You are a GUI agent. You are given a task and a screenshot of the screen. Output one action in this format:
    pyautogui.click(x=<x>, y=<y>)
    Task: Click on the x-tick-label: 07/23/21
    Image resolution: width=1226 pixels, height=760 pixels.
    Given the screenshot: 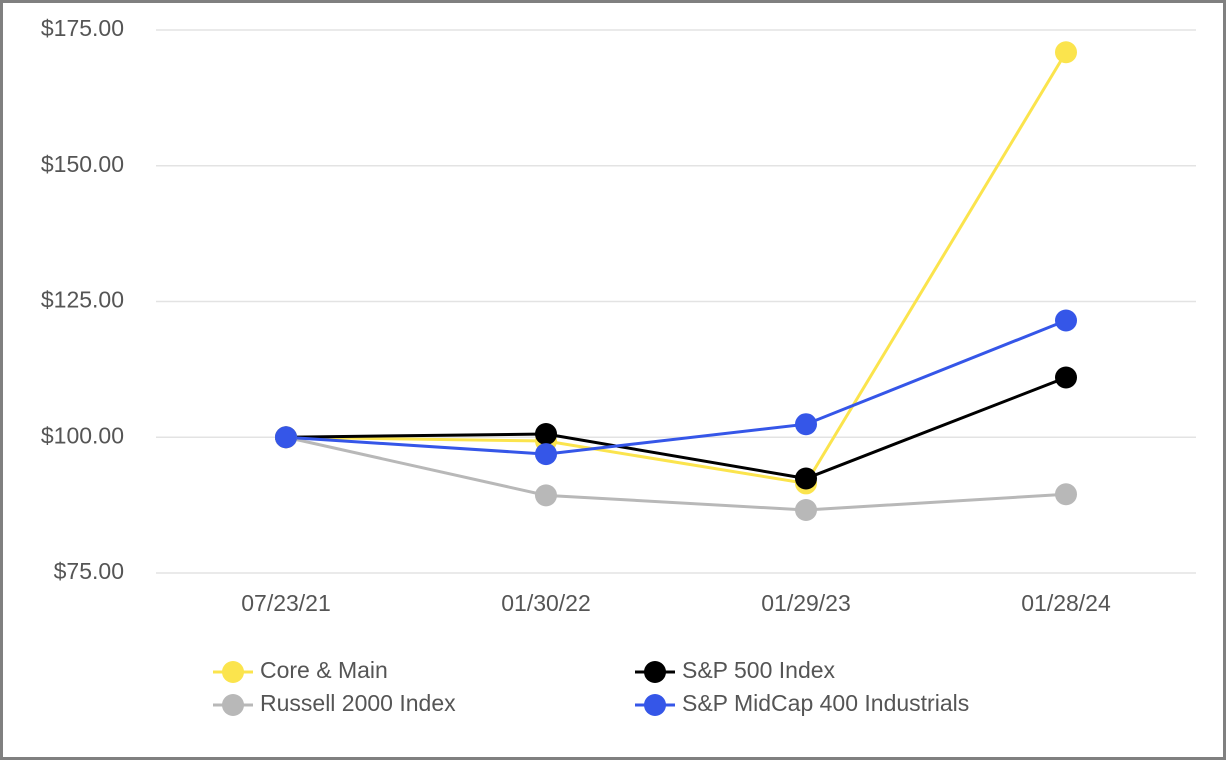 What is the action you would take?
    pyautogui.click(x=286, y=603)
    